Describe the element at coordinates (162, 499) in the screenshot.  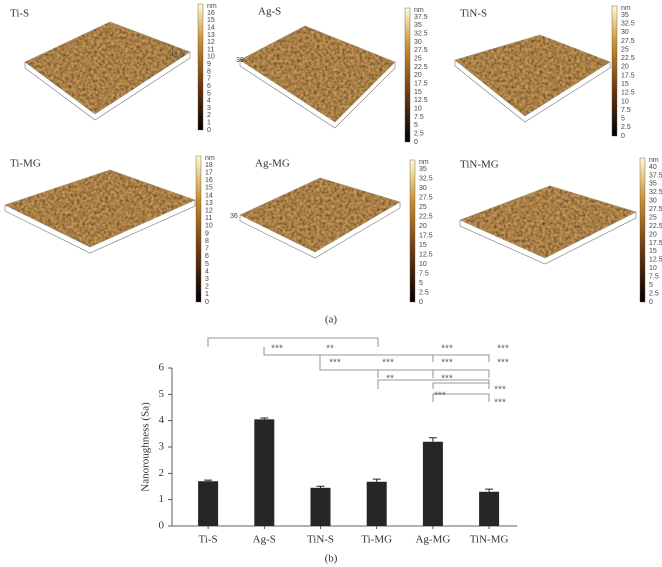
I see `y-tick-label: 1` at that location.